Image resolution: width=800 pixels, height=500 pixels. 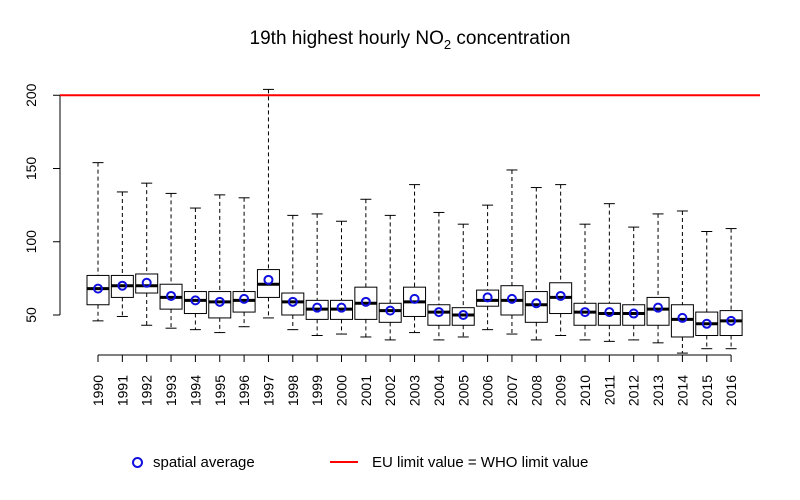 I want to click on box-2003, so click(x=415, y=259).